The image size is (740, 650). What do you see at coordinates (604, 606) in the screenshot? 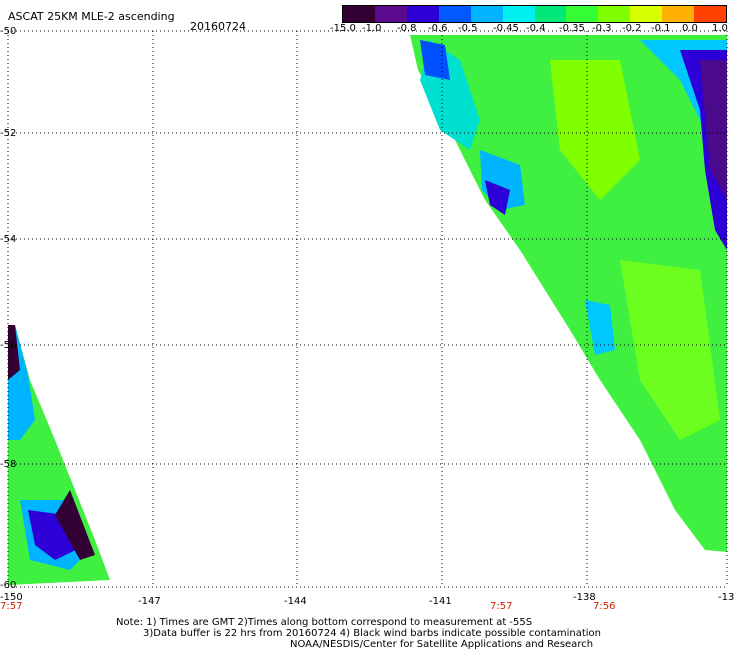
I see `time-label: 7:56` at bounding box center [604, 606].